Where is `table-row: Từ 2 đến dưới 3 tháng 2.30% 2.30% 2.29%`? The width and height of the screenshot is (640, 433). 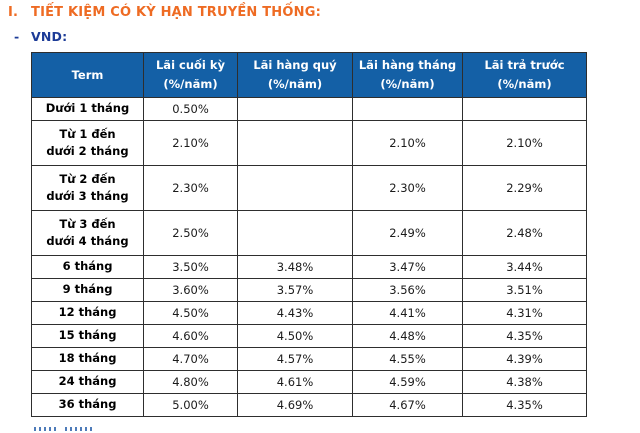
table-row: Từ 2 đến dưới 3 tháng 2.30% 2.30% 2.29% is located at coordinates (309, 188).